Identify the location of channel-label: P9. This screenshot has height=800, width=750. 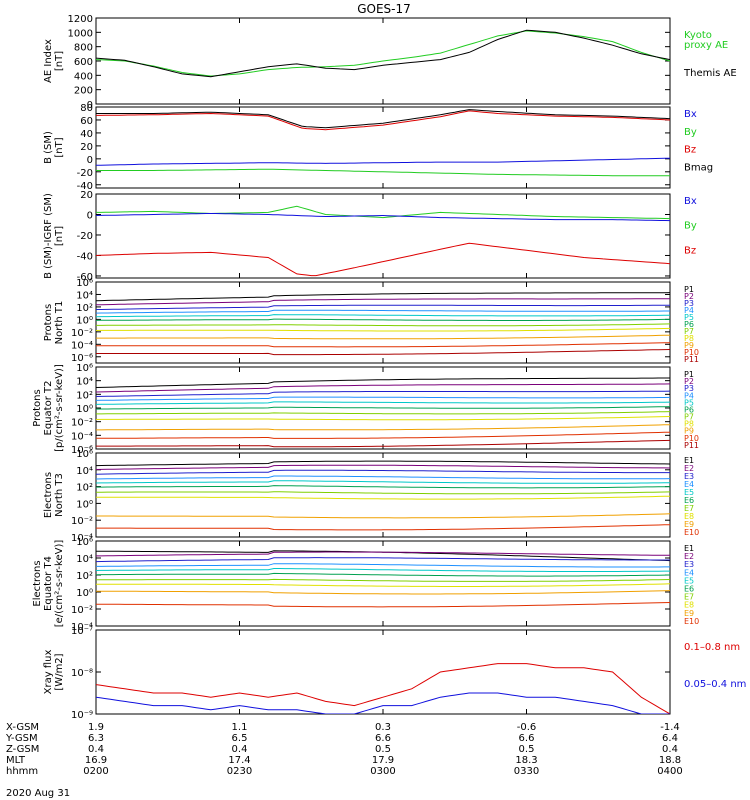
(689, 345).